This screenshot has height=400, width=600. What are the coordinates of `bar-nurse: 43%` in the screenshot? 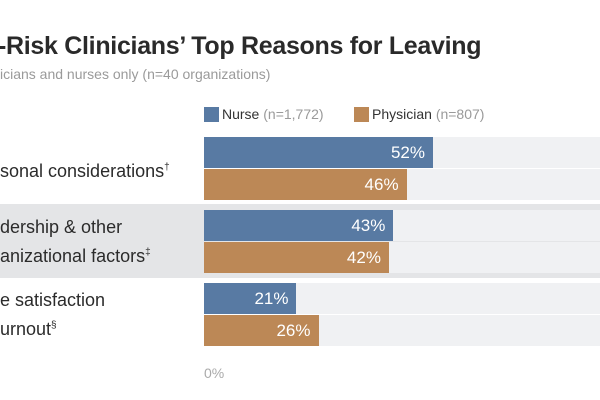 It's located at (299, 225).